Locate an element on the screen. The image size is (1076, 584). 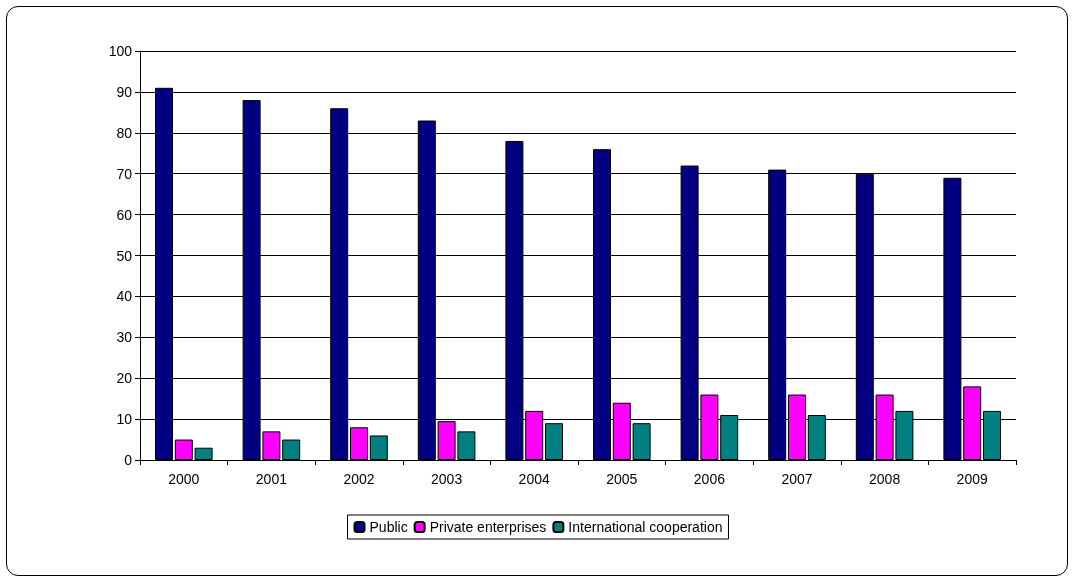
y-tick-label: 80 is located at coordinates (124, 132).